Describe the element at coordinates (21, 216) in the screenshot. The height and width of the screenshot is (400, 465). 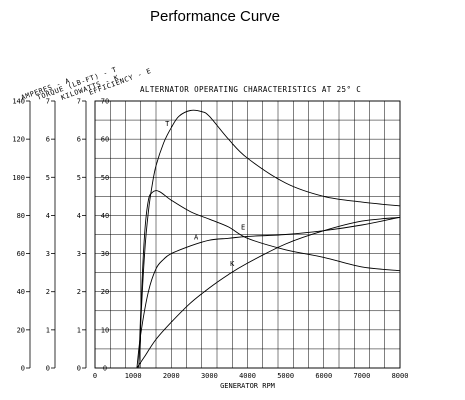
I see `y-tick-label: 80` at that location.